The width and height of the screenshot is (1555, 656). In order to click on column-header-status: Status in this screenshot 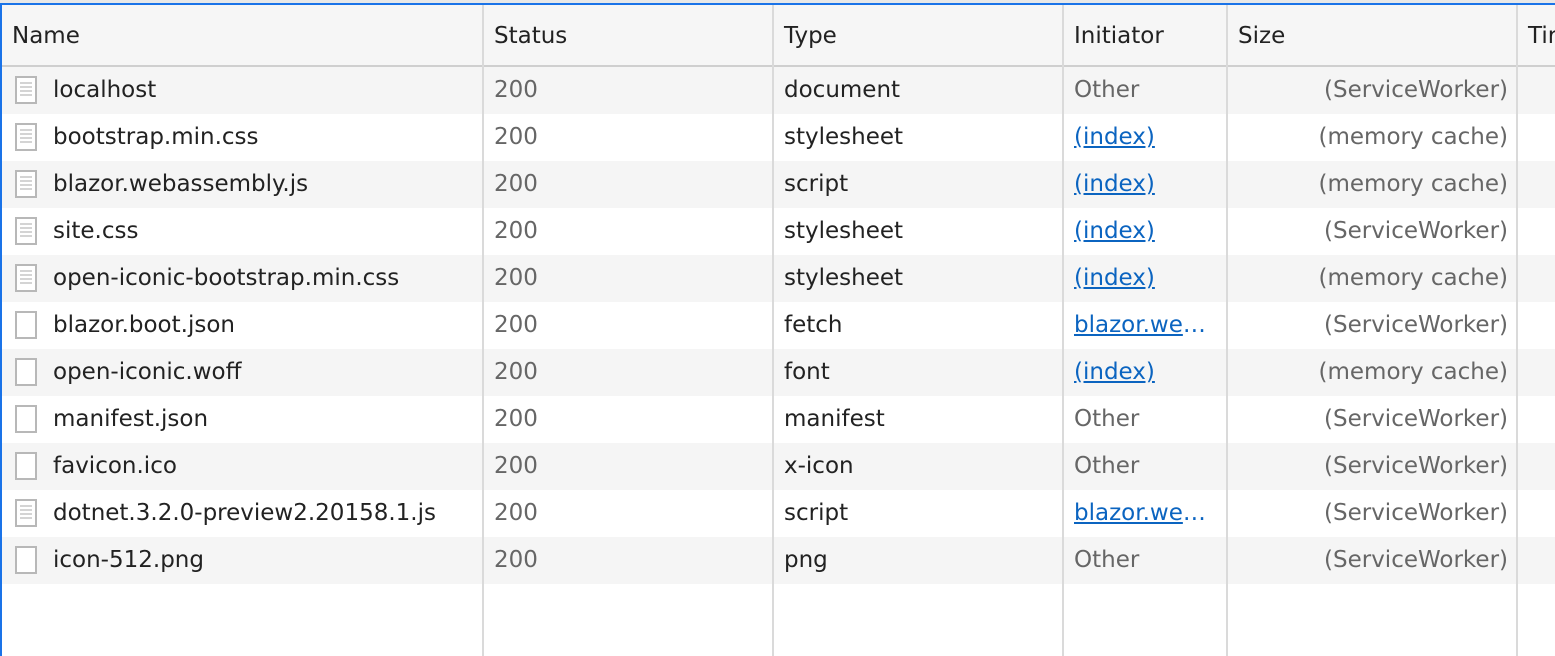, I will do `click(531, 36)`.